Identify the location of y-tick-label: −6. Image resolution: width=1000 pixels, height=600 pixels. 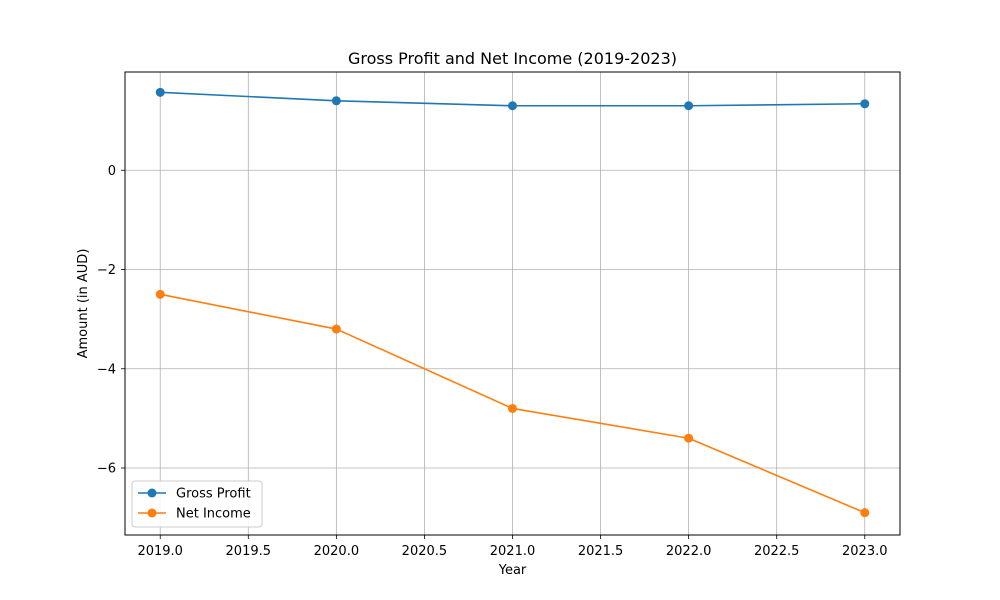
(106, 469).